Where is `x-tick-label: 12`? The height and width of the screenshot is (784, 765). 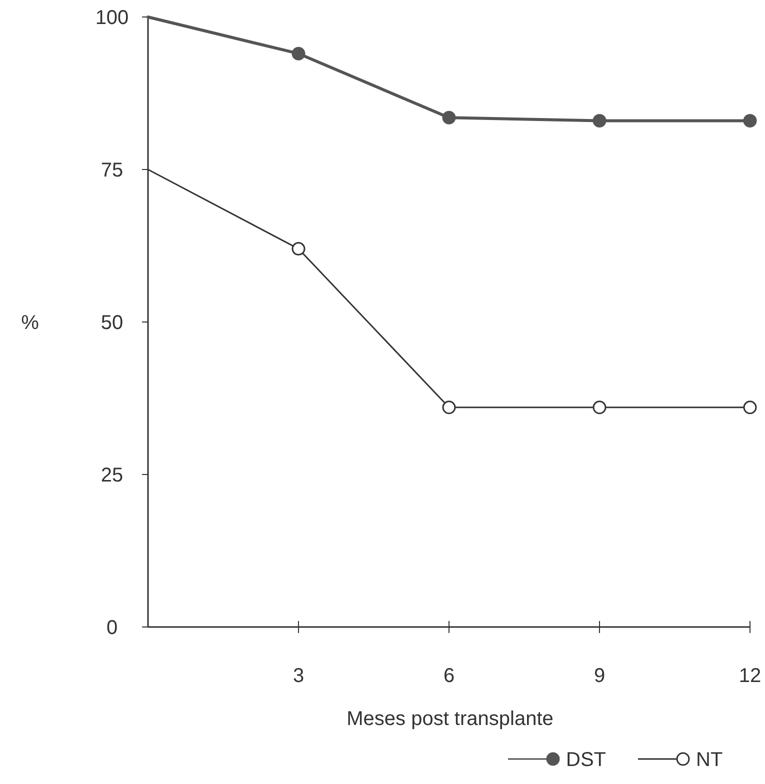 x-tick-label: 12 is located at coordinates (750, 676).